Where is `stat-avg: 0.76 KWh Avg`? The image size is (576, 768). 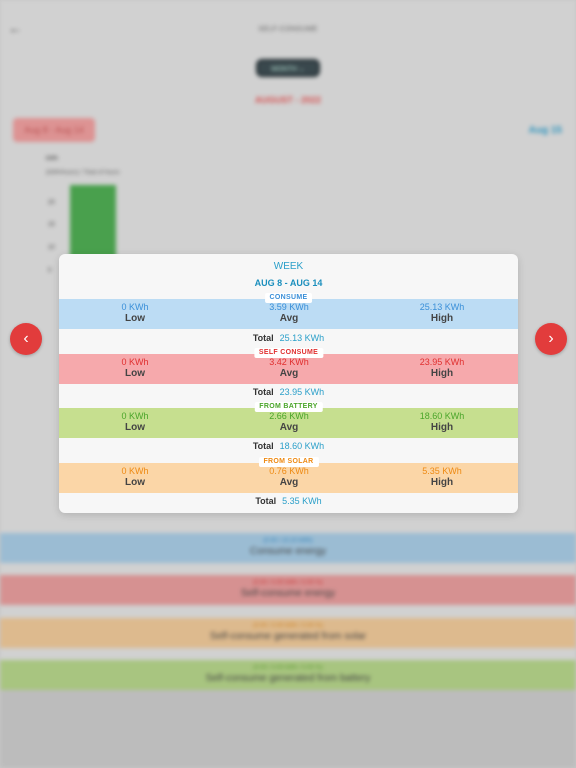 stat-avg: 0.76 KWh Avg is located at coordinates (289, 477).